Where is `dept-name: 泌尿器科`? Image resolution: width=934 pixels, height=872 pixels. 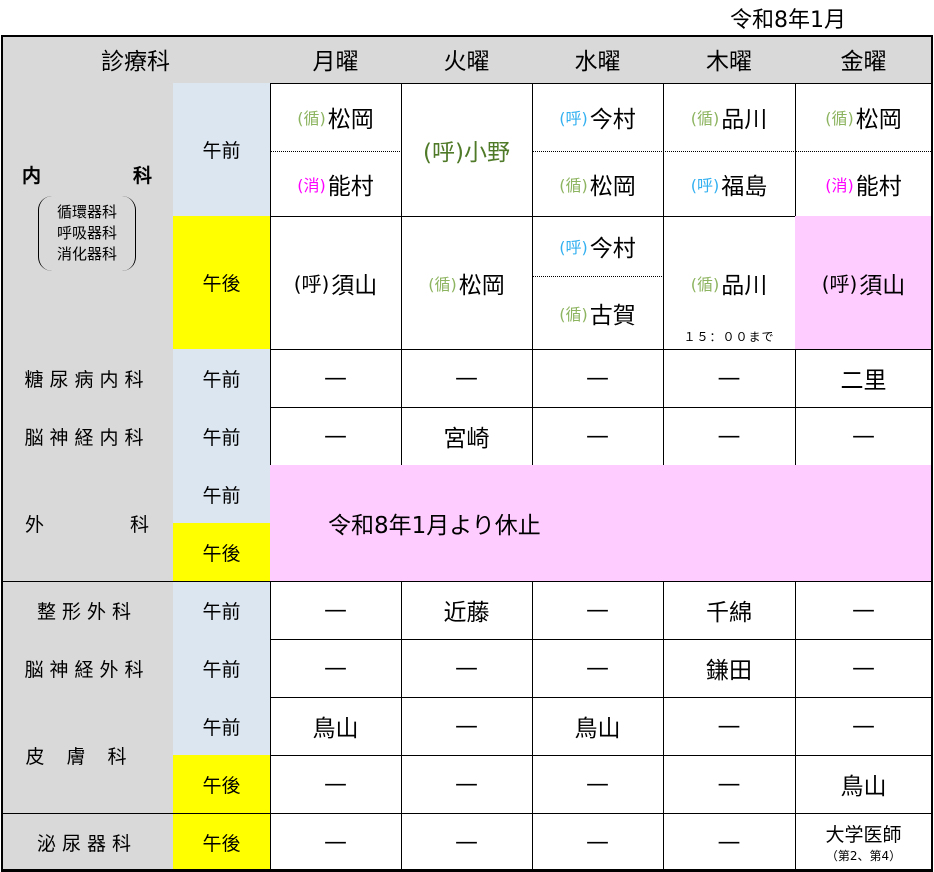
dept-name: 泌尿器科 is located at coordinates (86, 843).